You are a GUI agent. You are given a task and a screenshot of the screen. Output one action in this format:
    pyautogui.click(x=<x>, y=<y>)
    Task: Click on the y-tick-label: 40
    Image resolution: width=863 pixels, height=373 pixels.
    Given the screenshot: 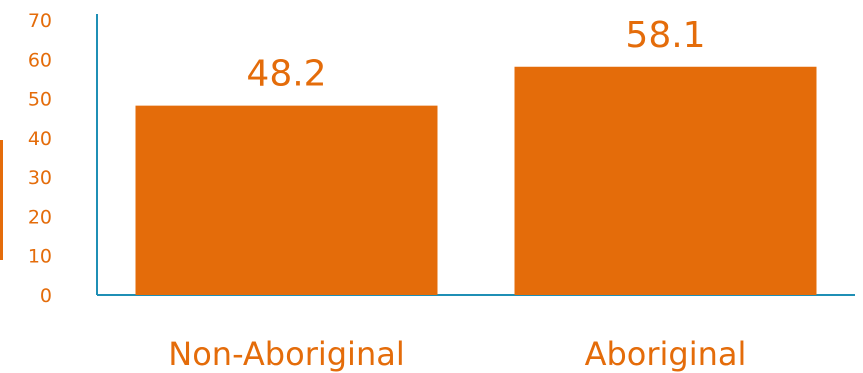 What is the action you would take?
    pyautogui.click(x=40, y=139)
    